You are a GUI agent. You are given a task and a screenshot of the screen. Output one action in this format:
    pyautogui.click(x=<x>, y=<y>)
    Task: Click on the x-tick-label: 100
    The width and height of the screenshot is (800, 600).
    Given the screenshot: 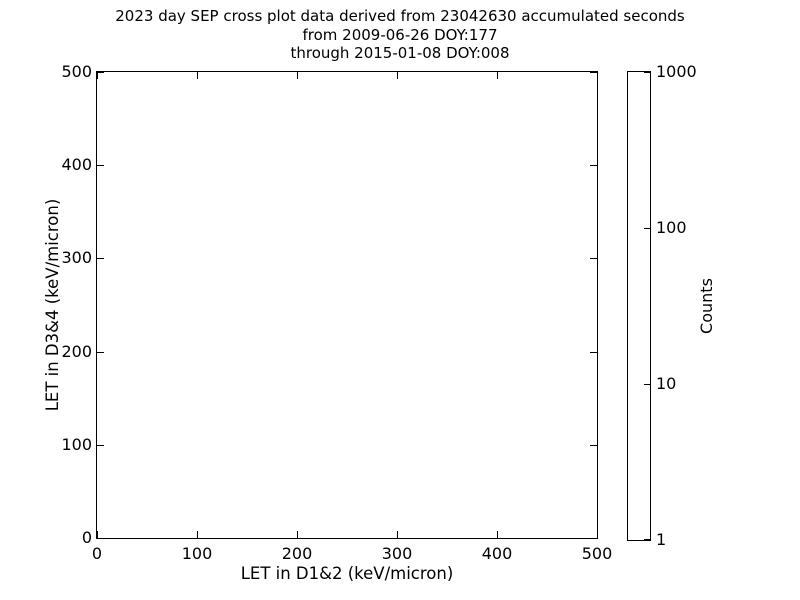 What is the action you would take?
    pyautogui.click(x=197, y=553)
    